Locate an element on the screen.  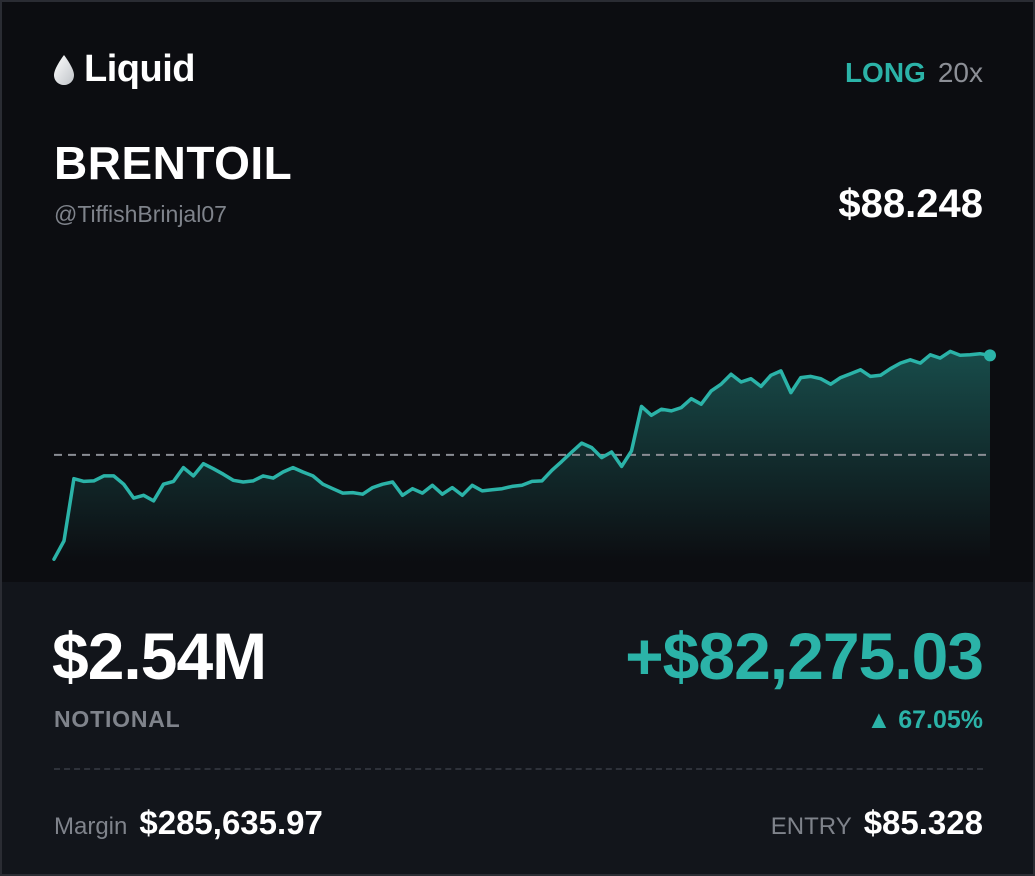
margin-stat: Margin $285,635.97 is located at coordinates (188, 823).